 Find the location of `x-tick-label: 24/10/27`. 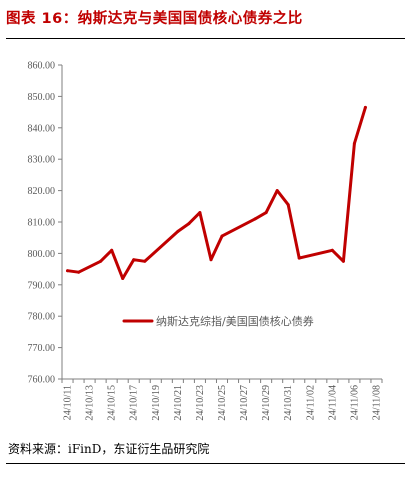

x-tick-label: 24/10/27 is located at coordinates (244, 403).